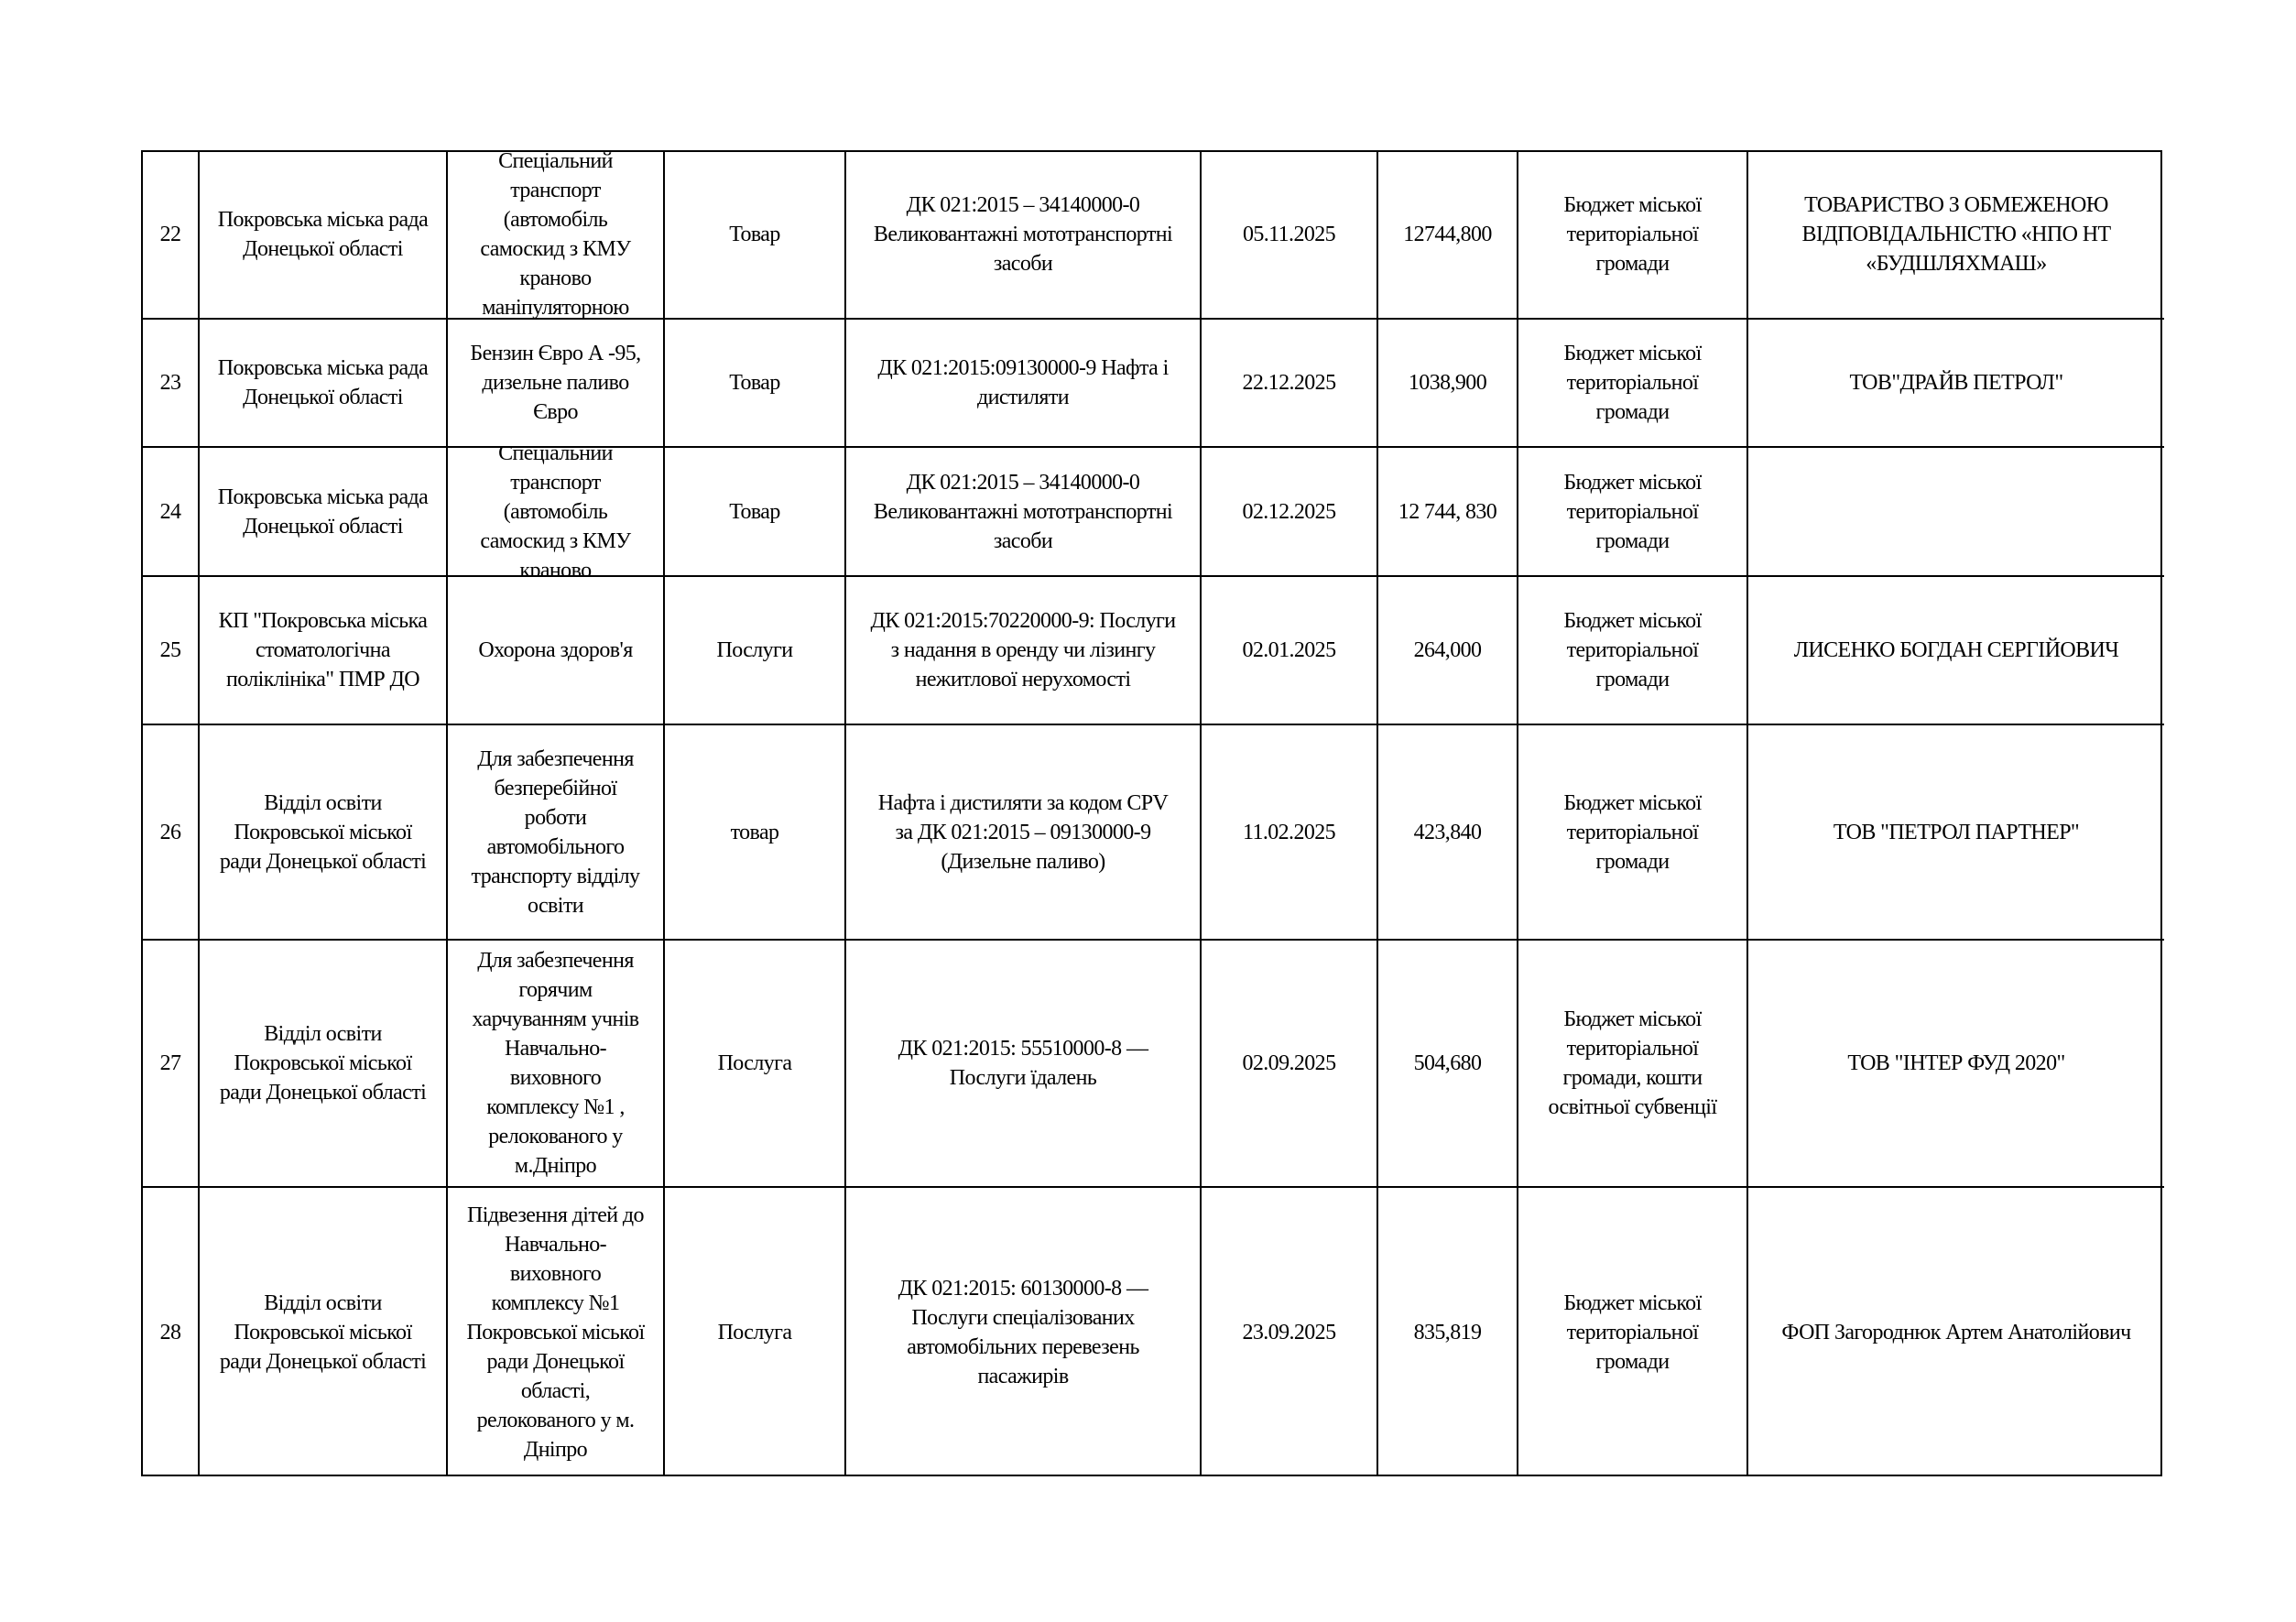 The height and width of the screenshot is (1622, 2296). What do you see at coordinates (1447, 1332) in the screenshot?
I see `cell-text: 835,819` at bounding box center [1447, 1332].